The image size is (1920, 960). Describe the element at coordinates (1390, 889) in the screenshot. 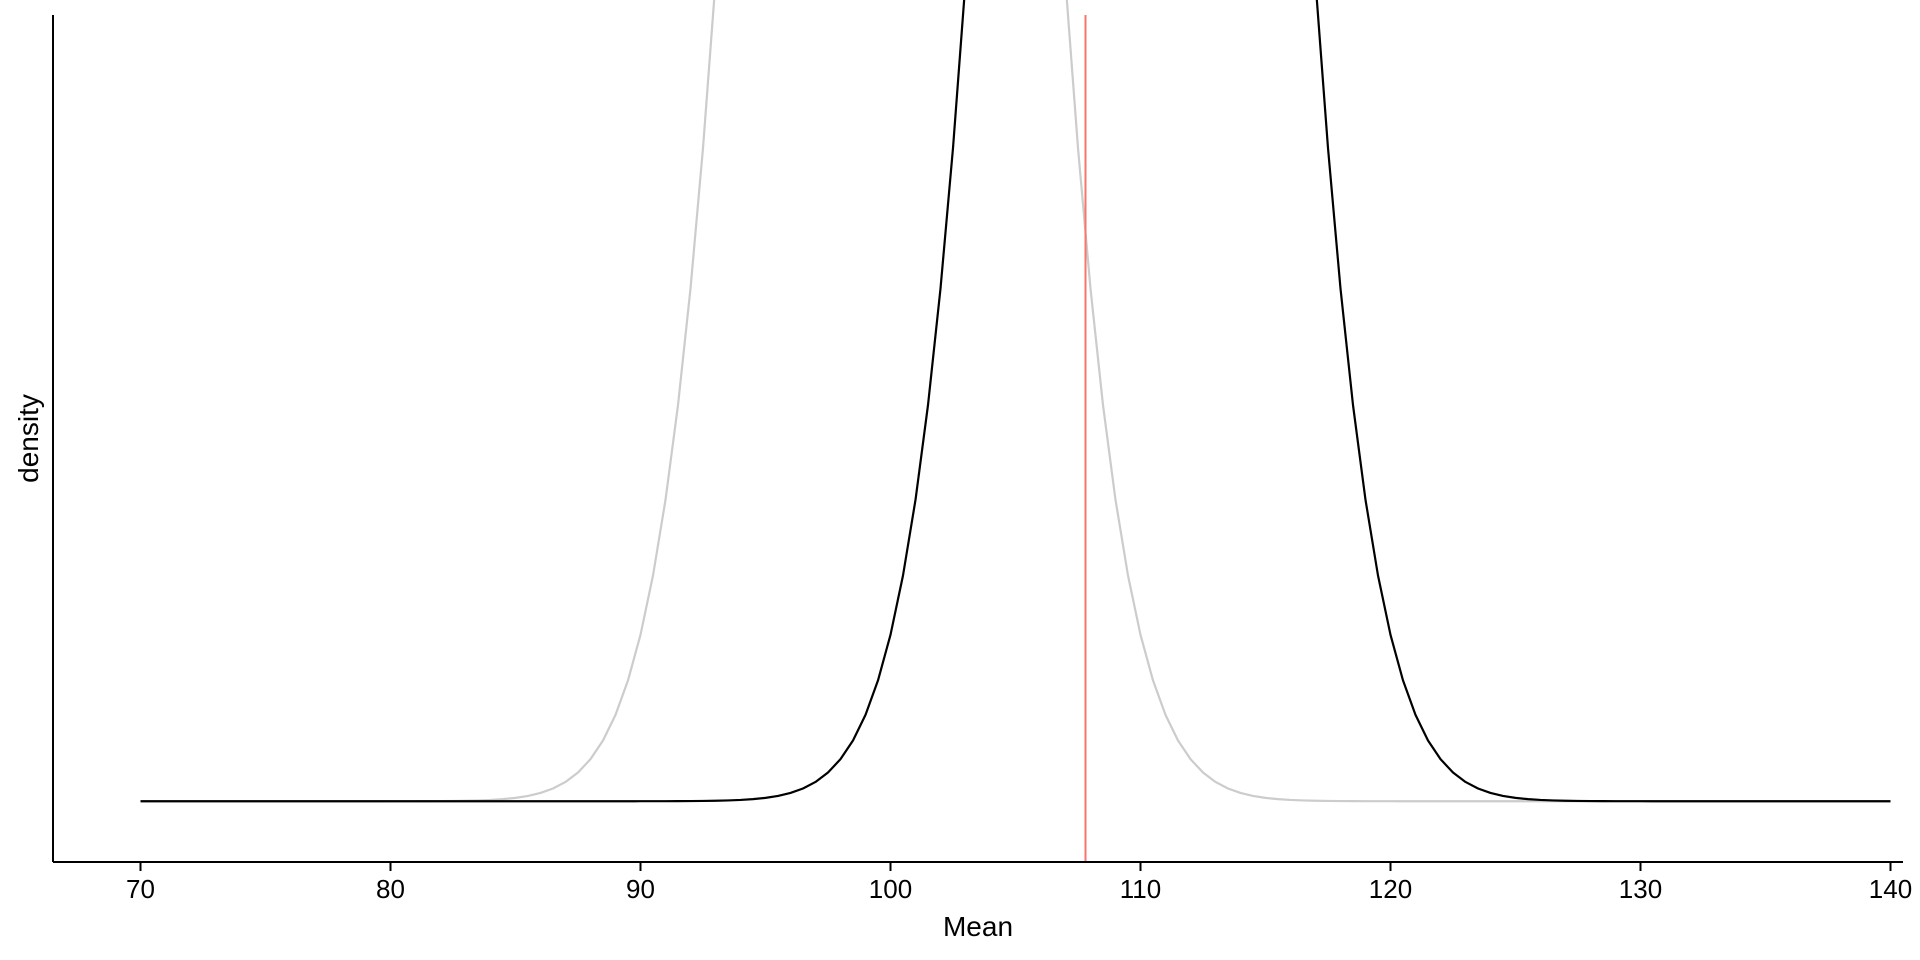

I see `x-tick-label: 120` at that location.